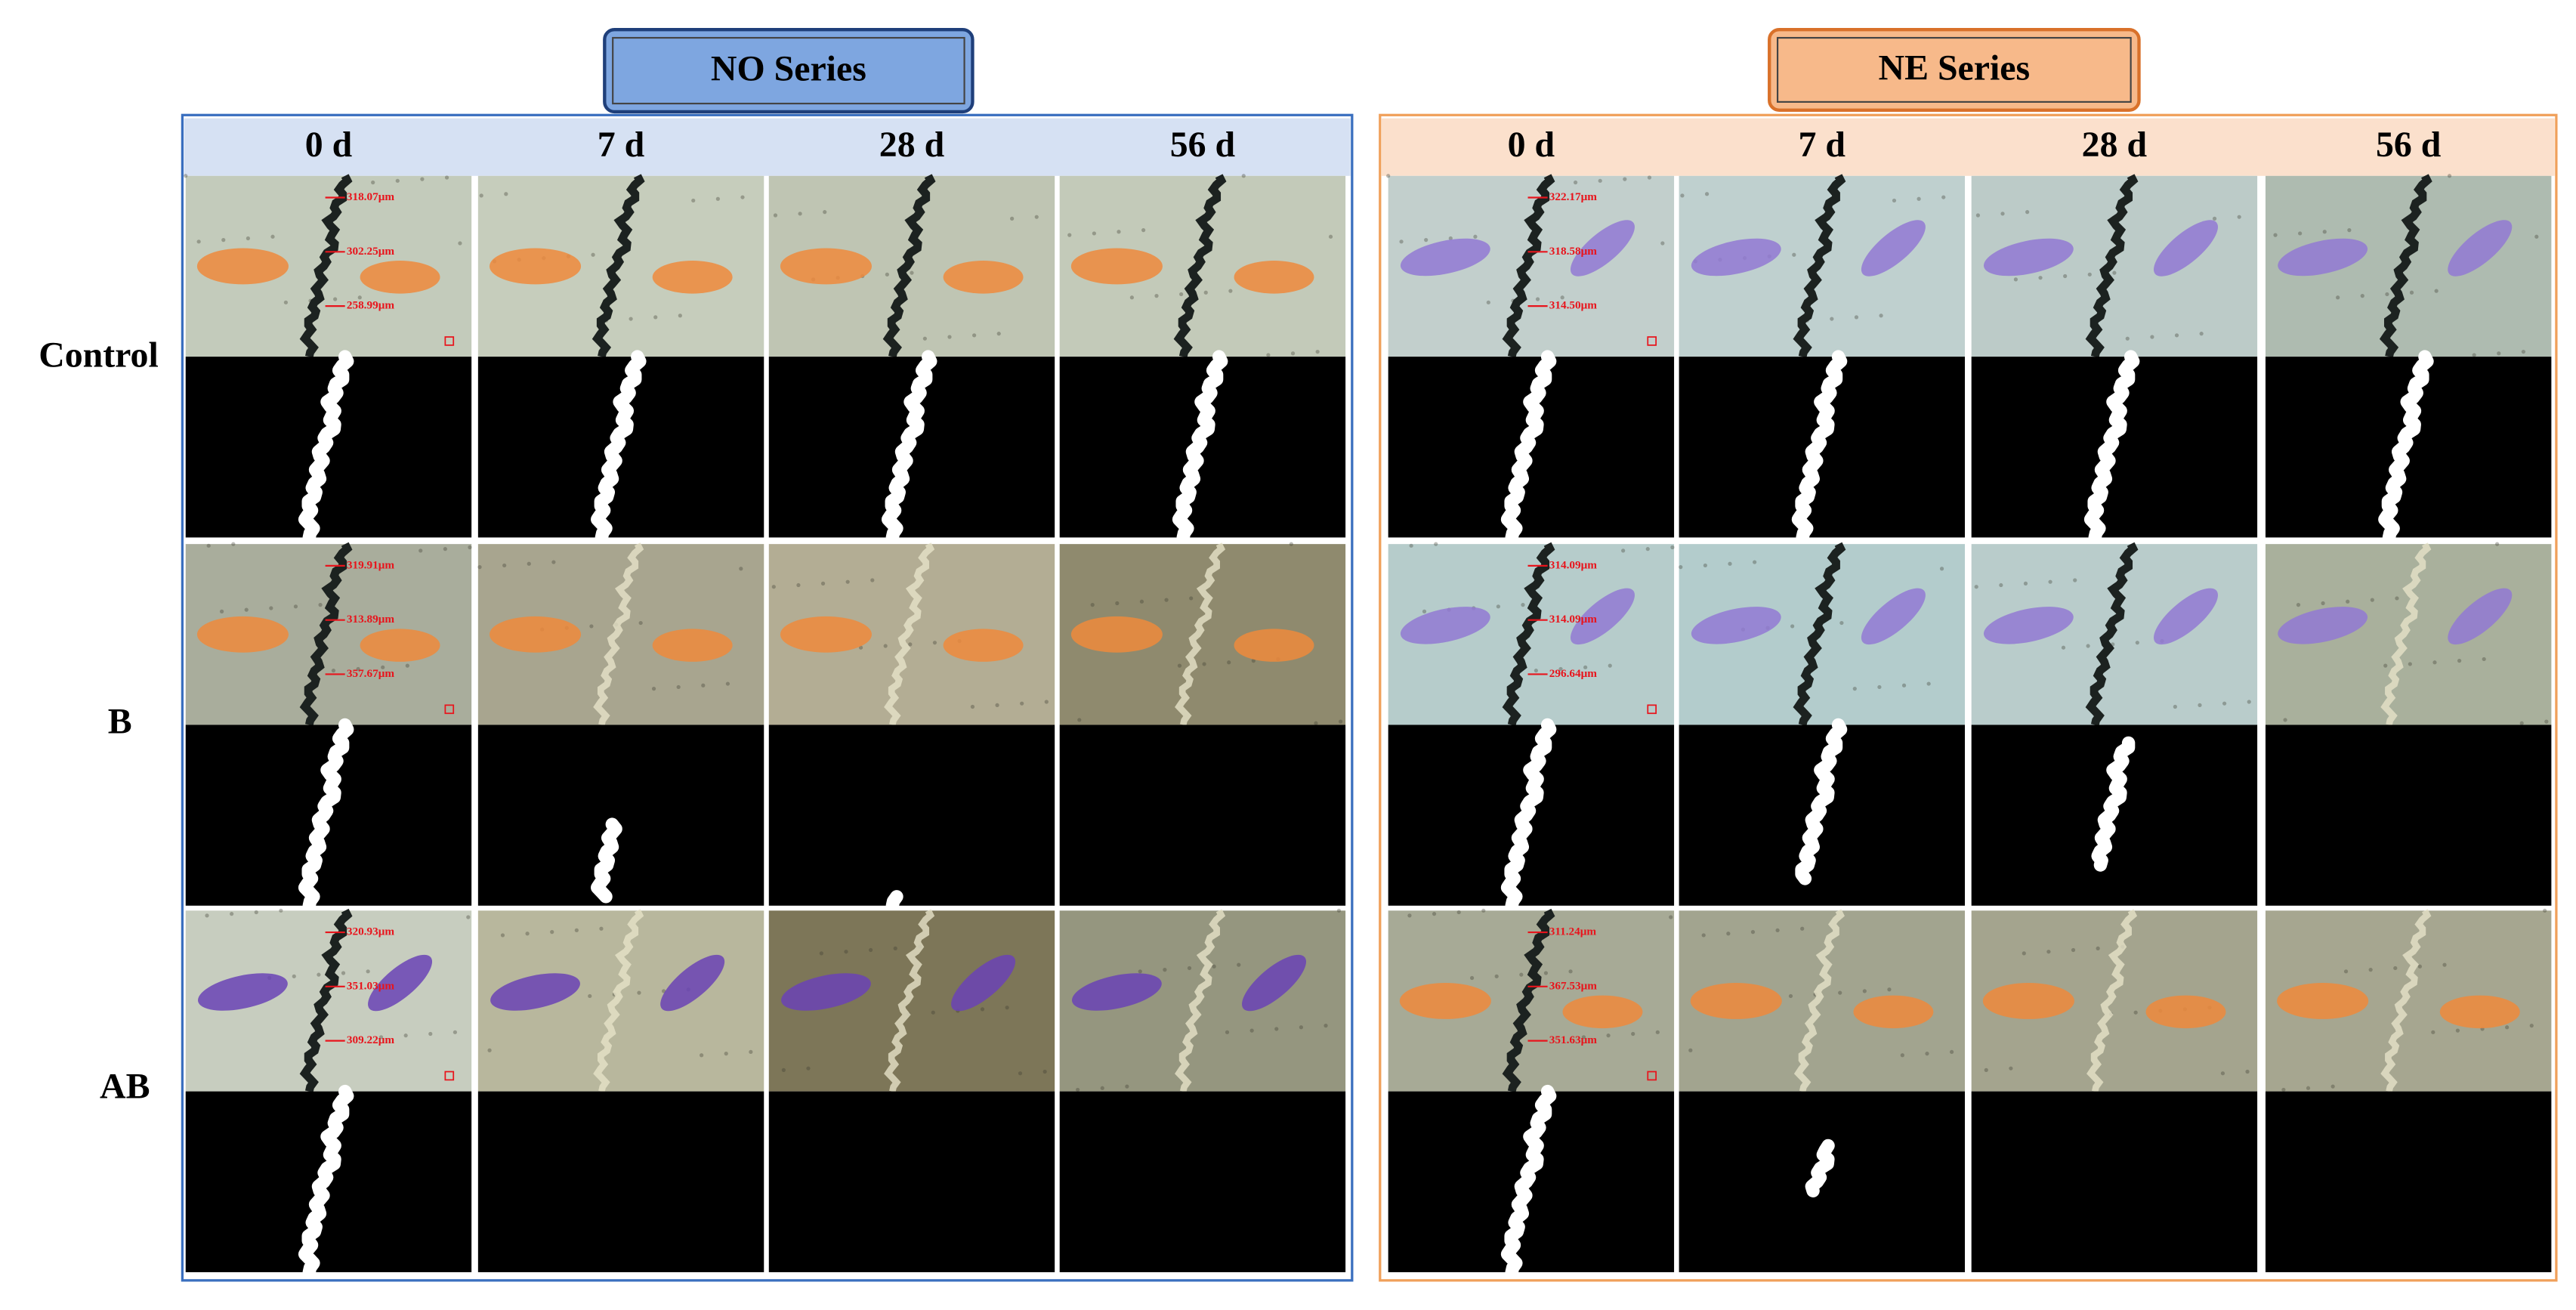  Describe the element at coordinates (1573, 1039) in the screenshot. I see `measurement-label: 351.63μm` at that location.